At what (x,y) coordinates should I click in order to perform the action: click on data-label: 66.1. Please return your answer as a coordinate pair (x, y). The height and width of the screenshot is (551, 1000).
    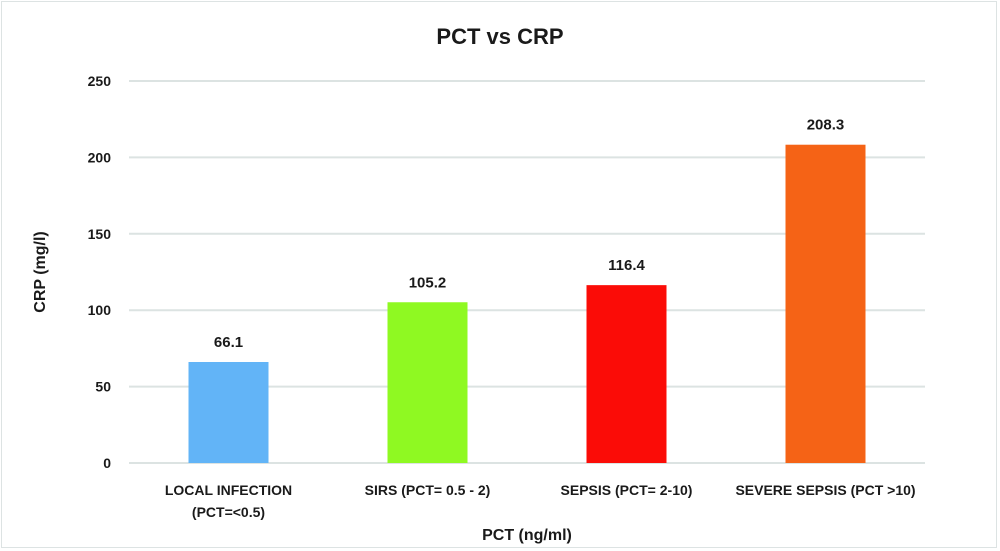
    Looking at the image, I should click on (228, 342).